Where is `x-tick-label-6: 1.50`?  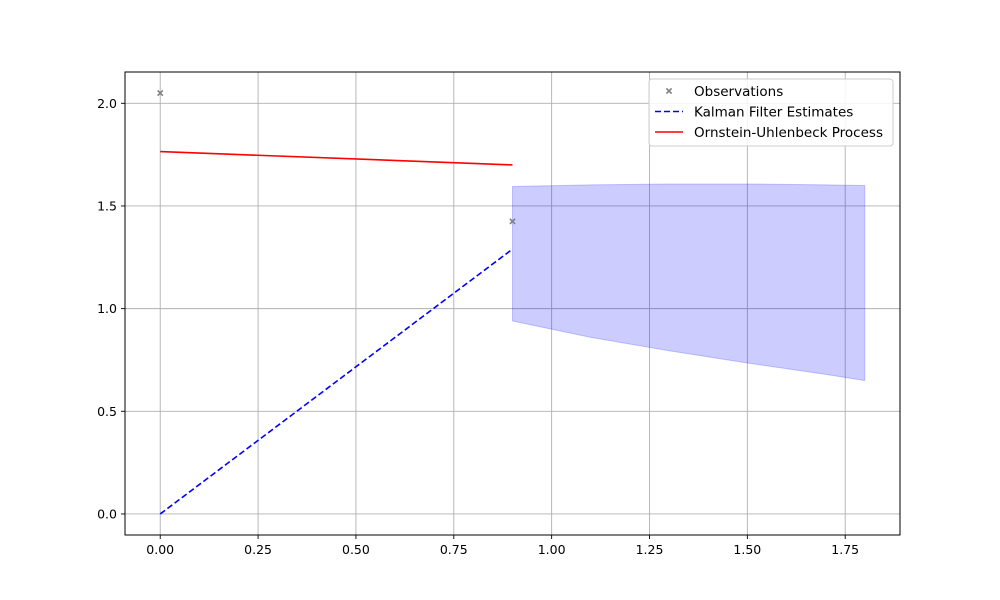 x-tick-label-6: 1.50 is located at coordinates (747, 549).